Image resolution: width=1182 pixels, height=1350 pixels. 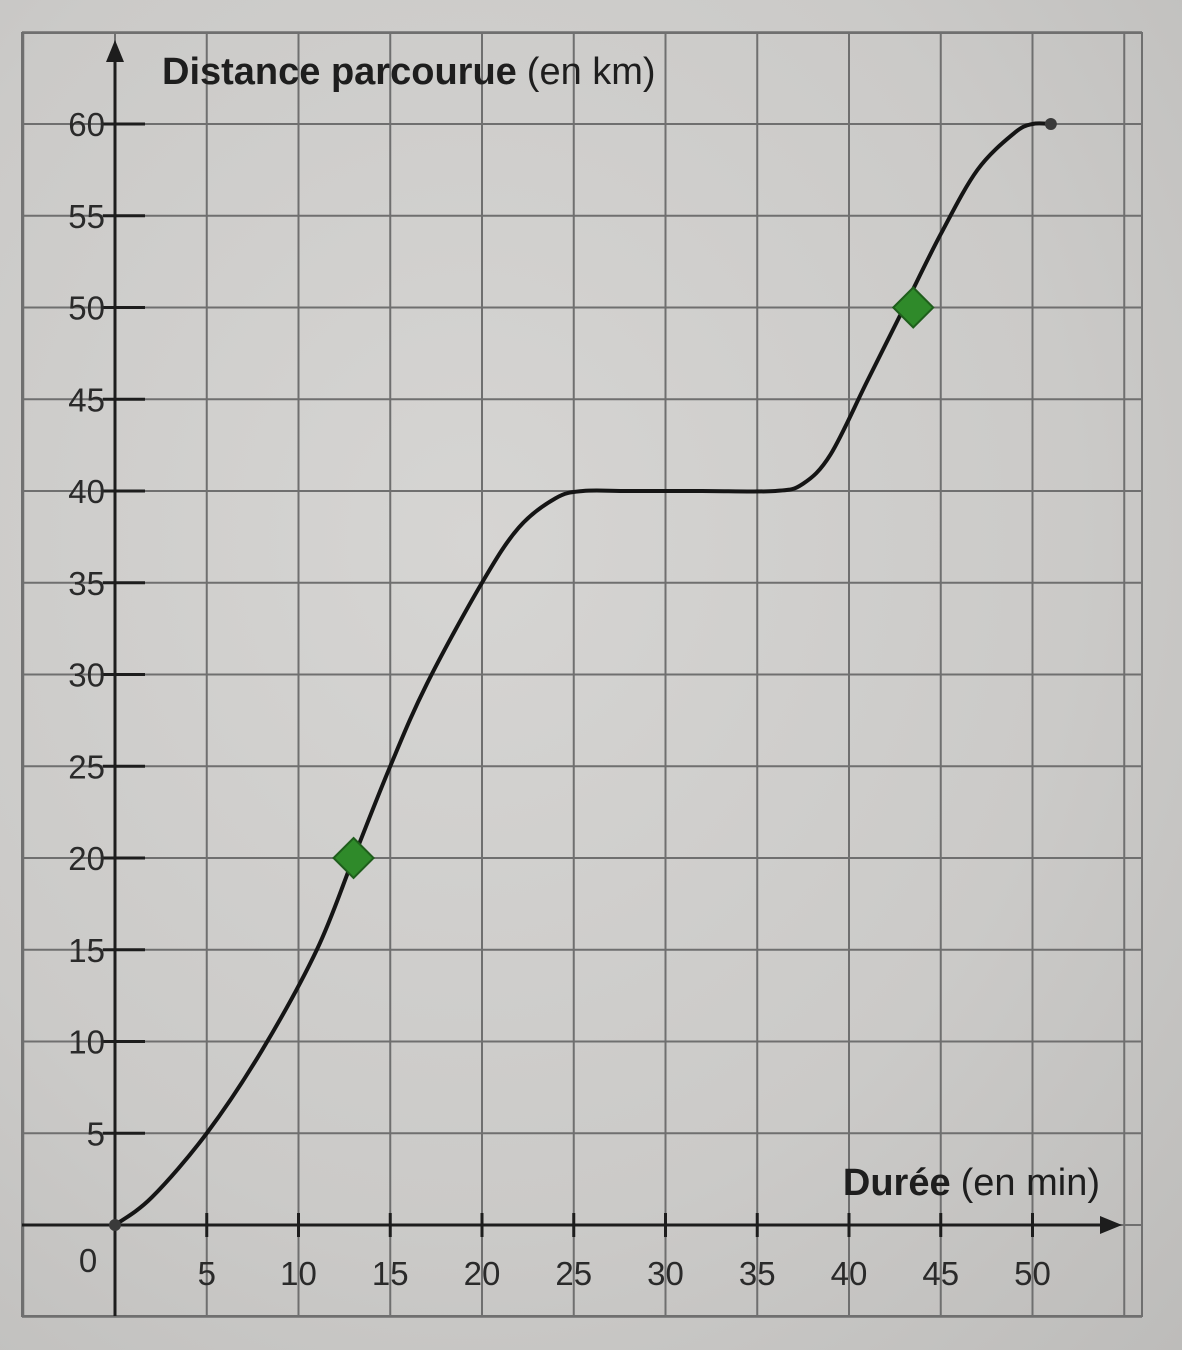 What do you see at coordinates (86, 216) in the screenshot?
I see `y-tick-label: 55` at bounding box center [86, 216].